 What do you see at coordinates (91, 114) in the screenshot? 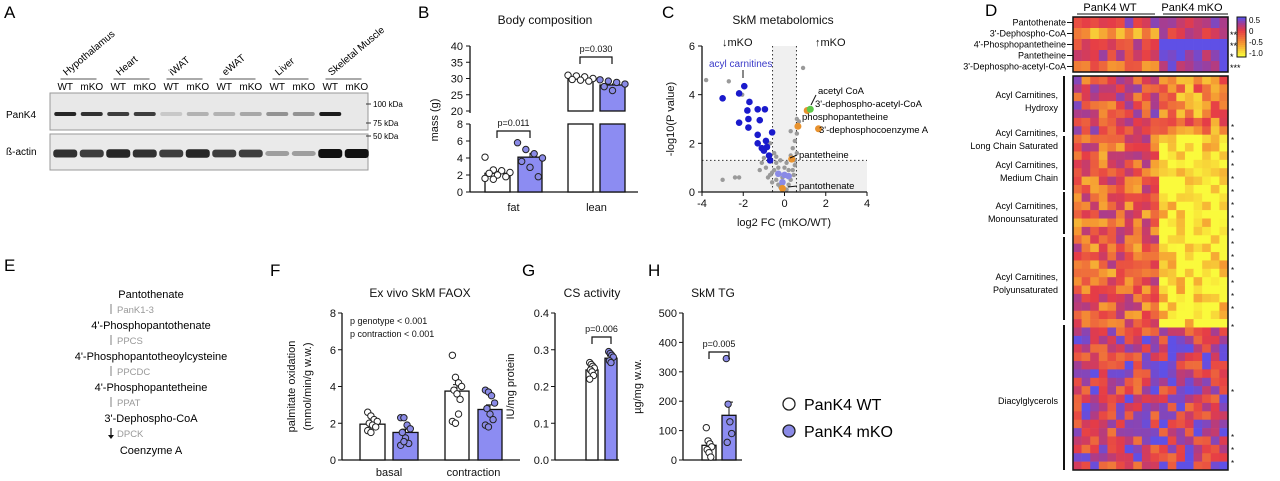
I see `pank4-band` at bounding box center [91, 114].